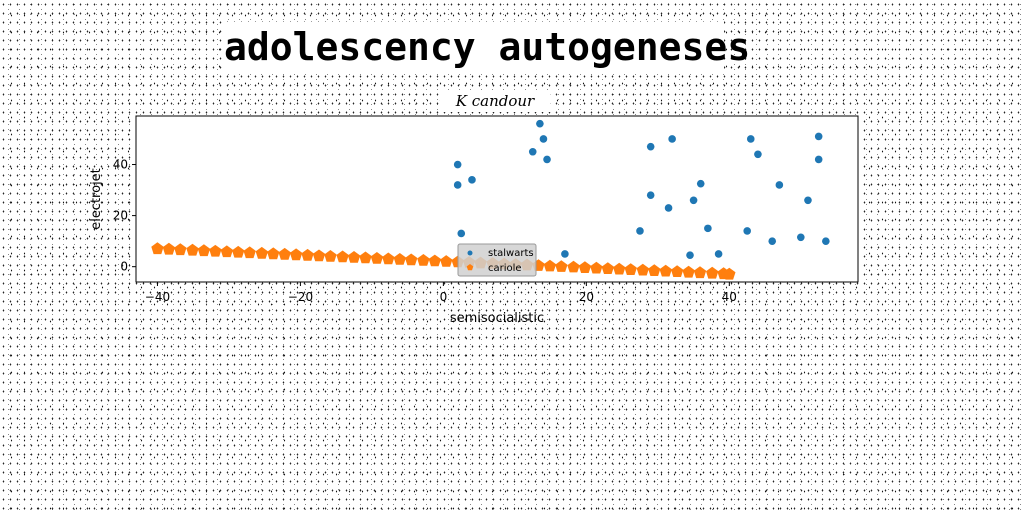 The width and height of the screenshot is (1024, 512). Describe the element at coordinates (96, 199) in the screenshot. I see `y-axis-label: electrojet` at that location.